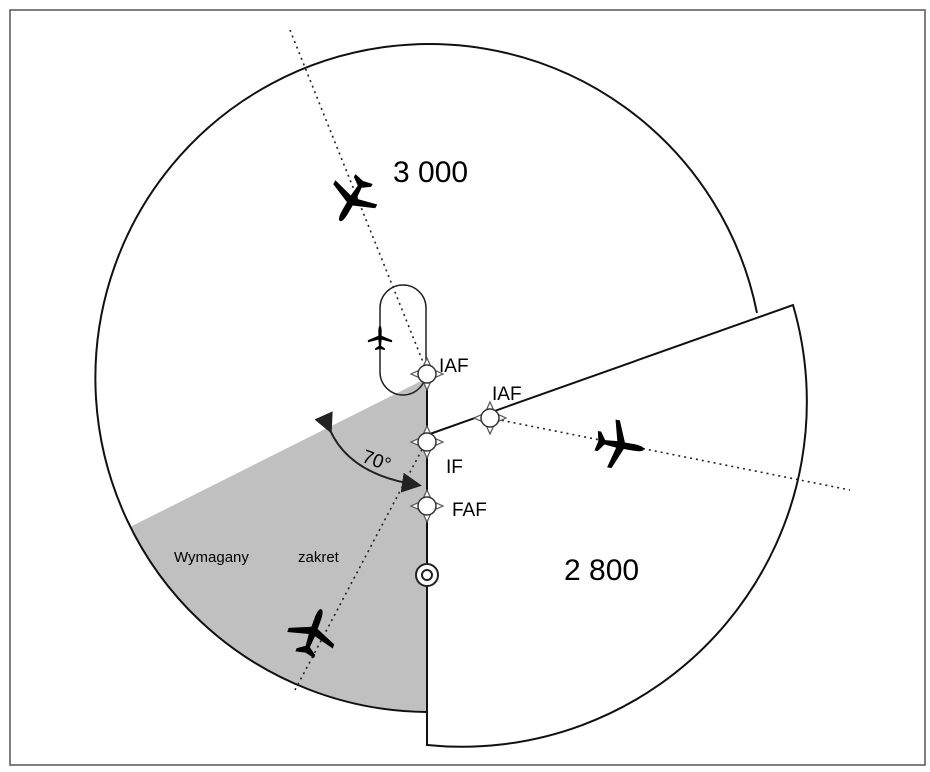  What do you see at coordinates (368, 452) in the screenshot?
I see `angle-arc` at bounding box center [368, 452].